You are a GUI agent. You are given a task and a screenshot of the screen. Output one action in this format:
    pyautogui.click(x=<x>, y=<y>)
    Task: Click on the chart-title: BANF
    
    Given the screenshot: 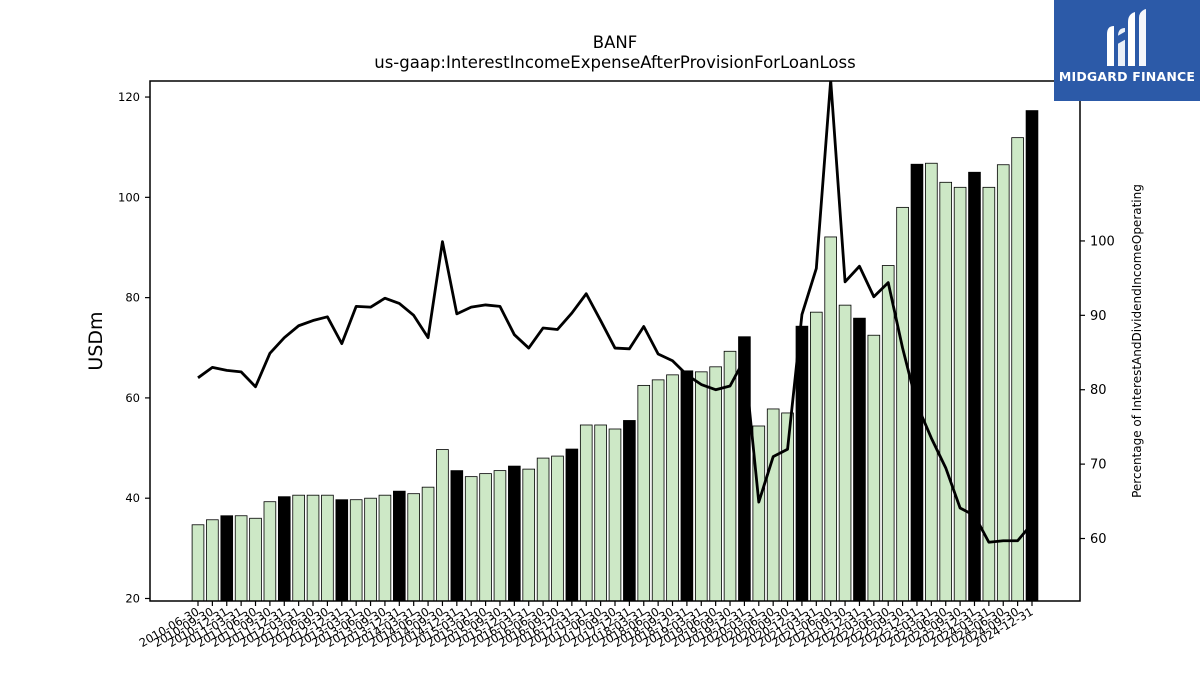 What is the action you would take?
    pyautogui.click(x=615, y=42)
    